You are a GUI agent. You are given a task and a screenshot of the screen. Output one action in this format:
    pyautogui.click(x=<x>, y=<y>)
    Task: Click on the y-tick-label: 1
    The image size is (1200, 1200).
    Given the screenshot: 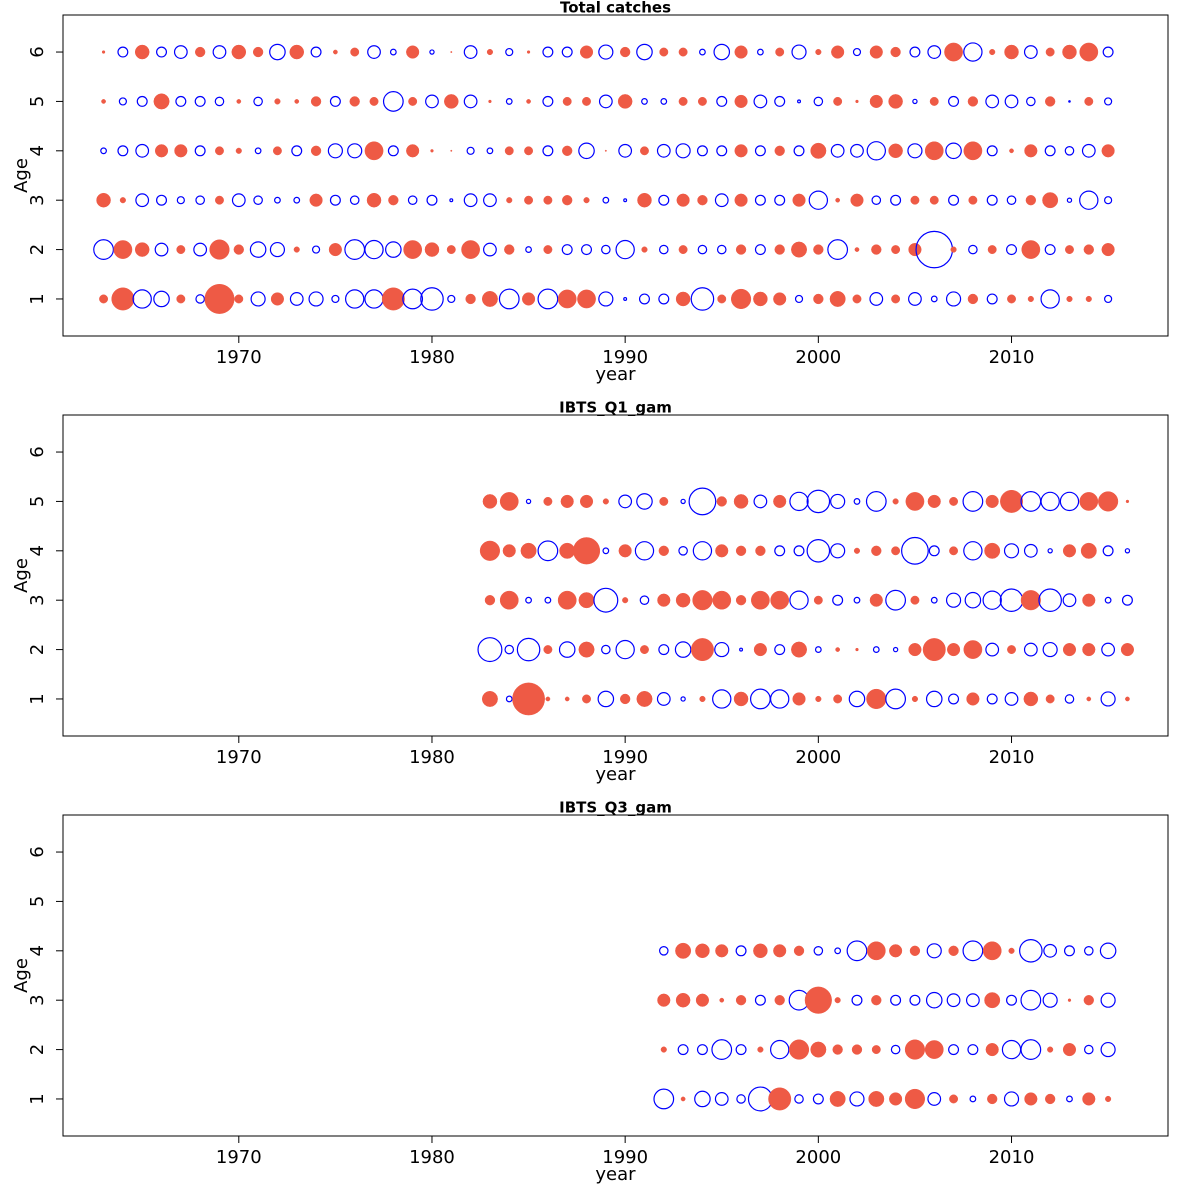 What is the action you would take?
    pyautogui.click(x=37, y=298)
    